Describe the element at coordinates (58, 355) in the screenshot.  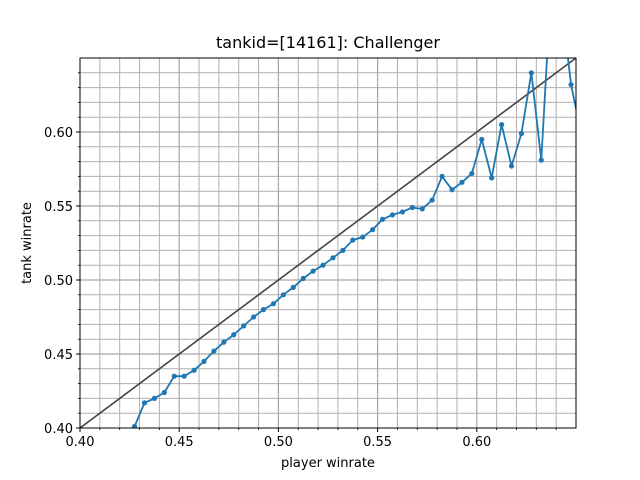
I see `y-tick-label: 0.45` at that location.